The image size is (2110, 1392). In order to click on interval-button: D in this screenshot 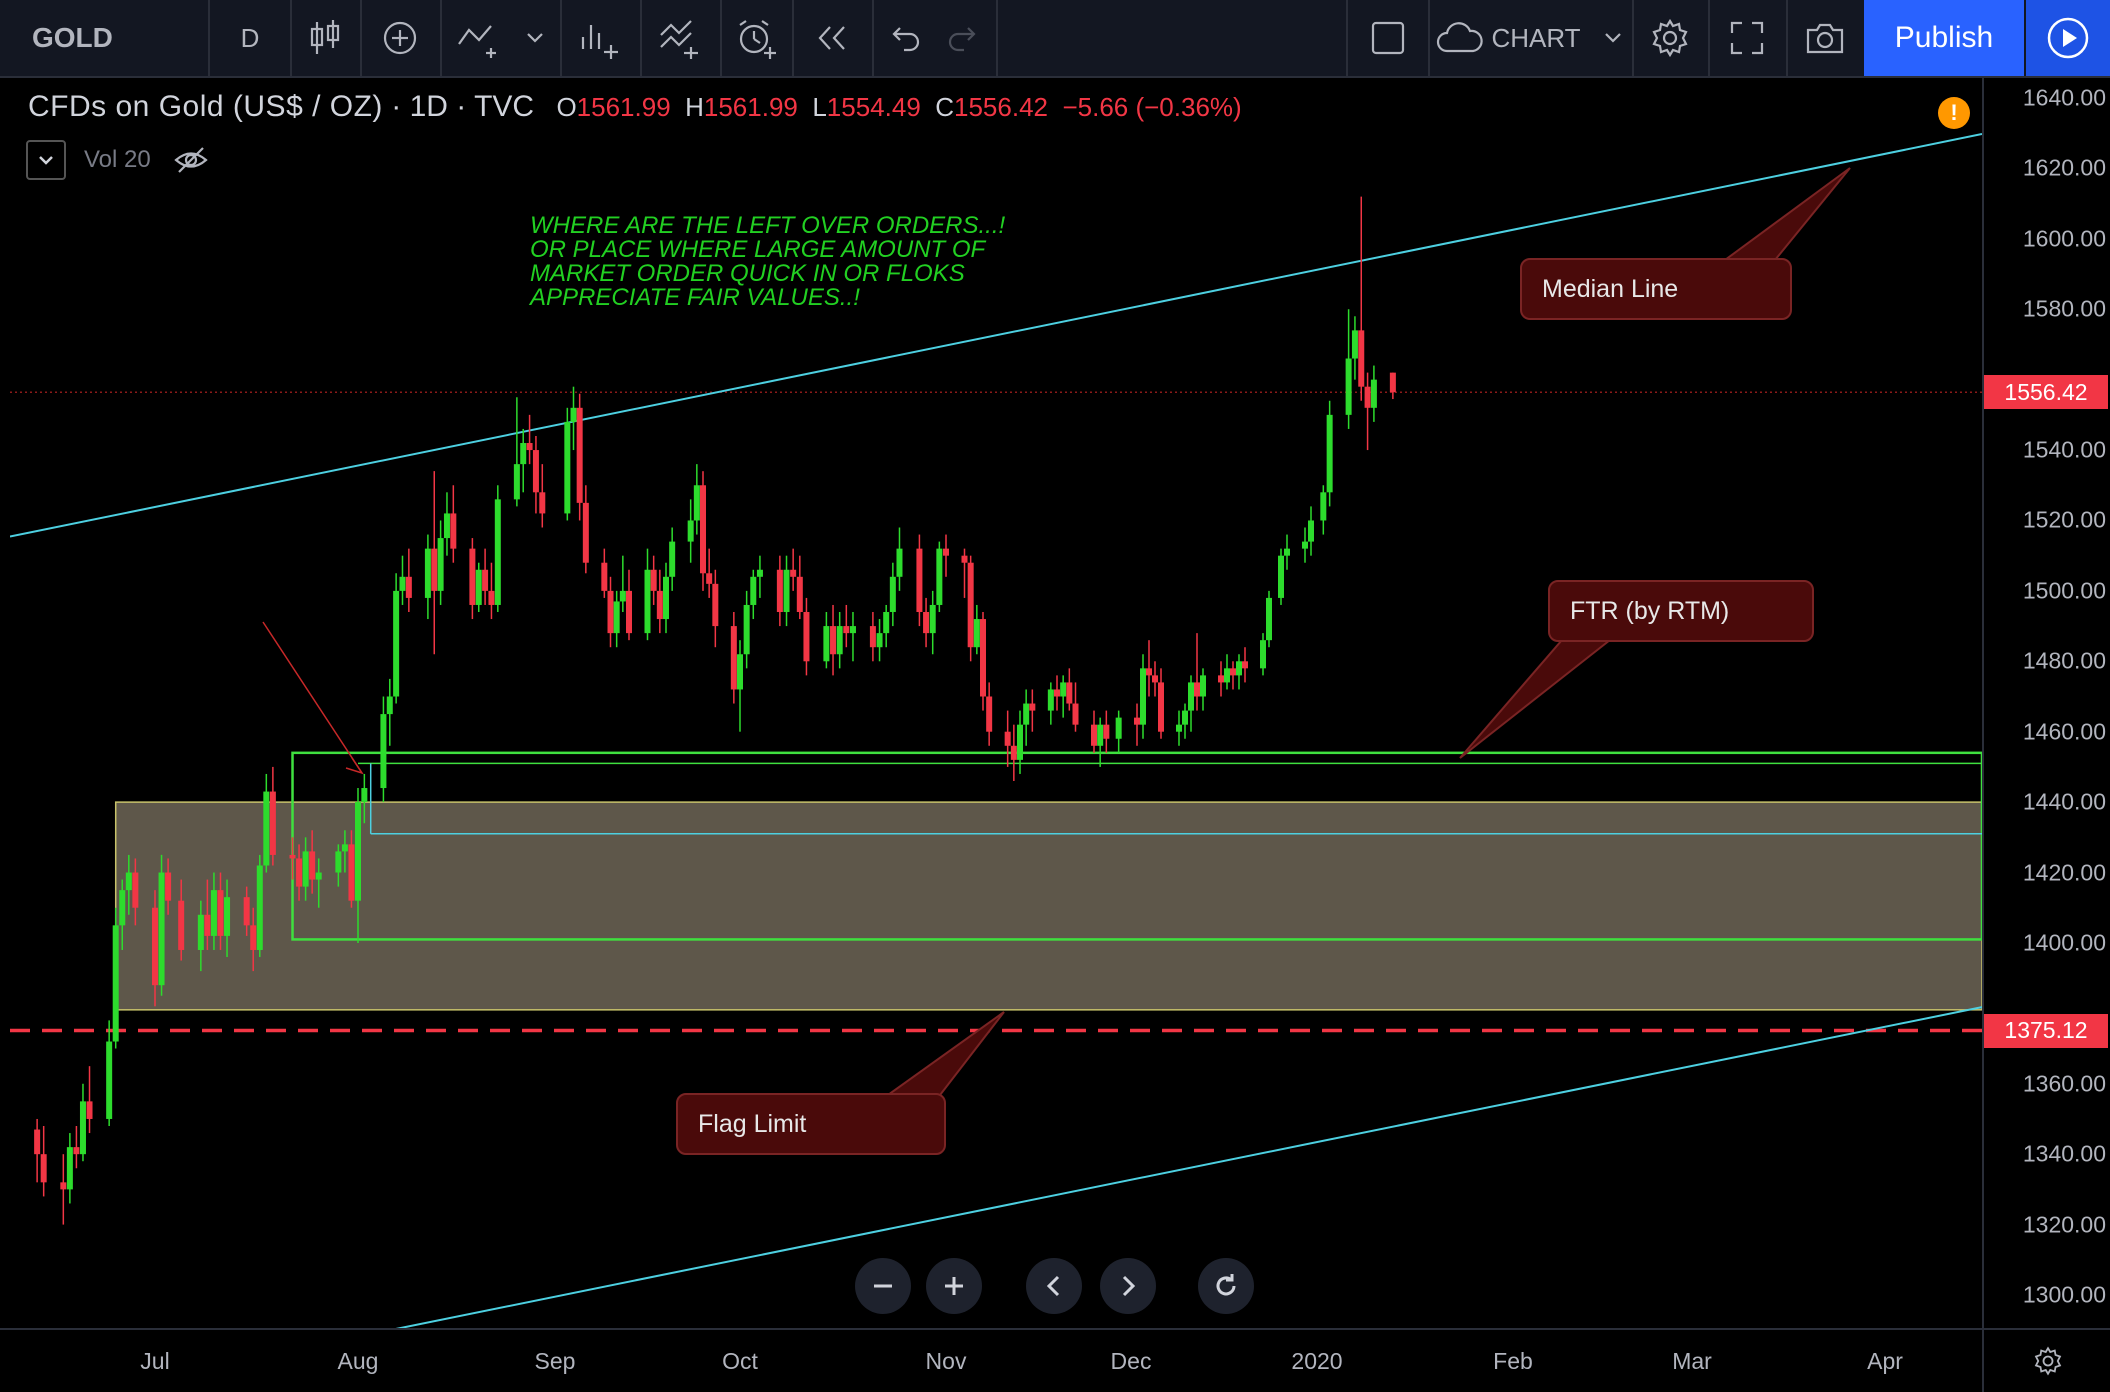, I will do `click(251, 38)`.